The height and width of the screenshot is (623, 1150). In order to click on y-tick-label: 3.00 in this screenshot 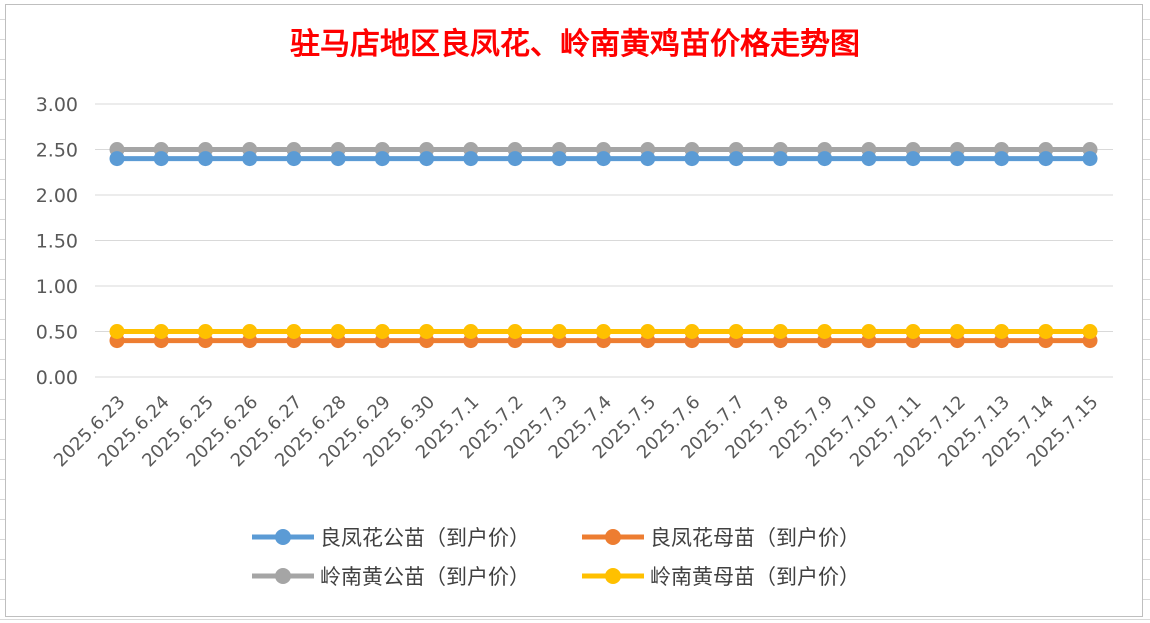, I will do `click(57, 105)`.